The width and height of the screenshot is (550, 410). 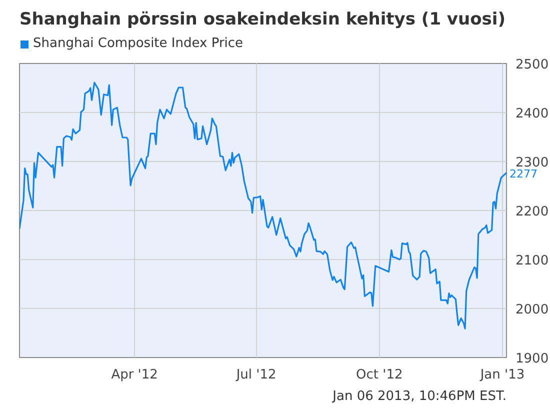 What do you see at coordinates (419, 396) in the screenshot?
I see `text: Jan 06 2013, 10:46PM EST.` at bounding box center [419, 396].